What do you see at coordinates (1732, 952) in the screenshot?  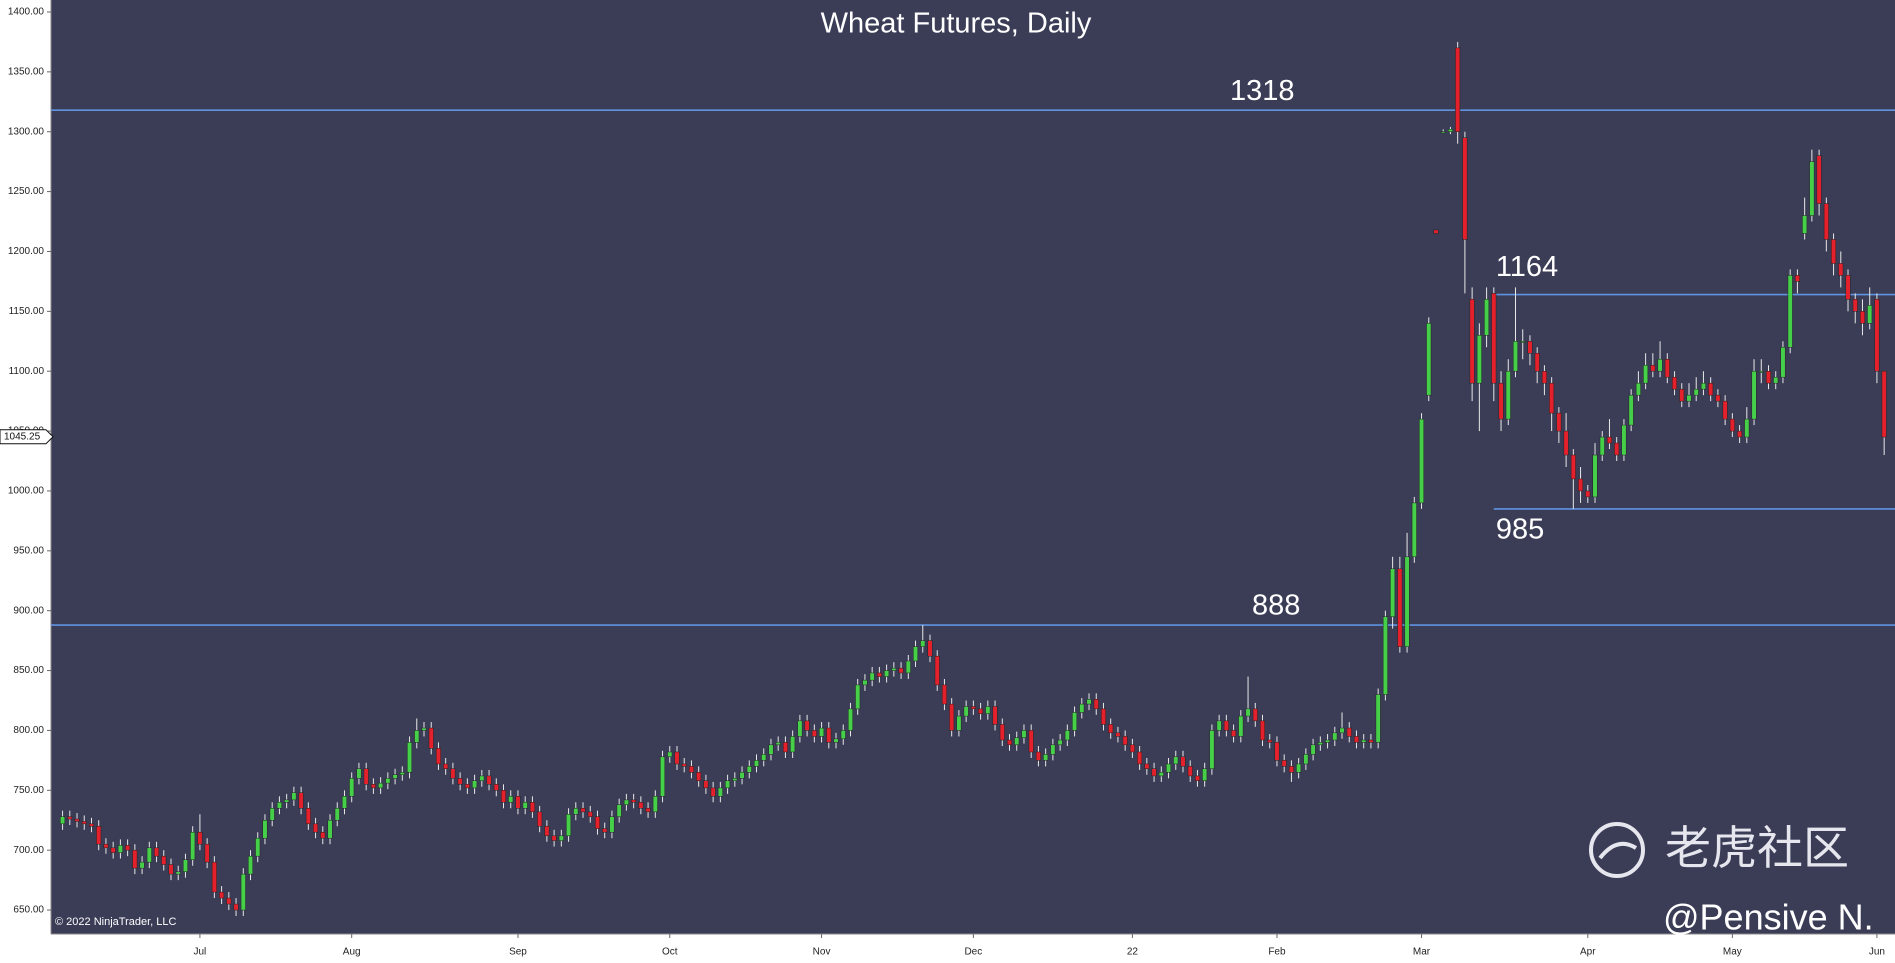 I see `x-tick-label: May` at bounding box center [1732, 952].